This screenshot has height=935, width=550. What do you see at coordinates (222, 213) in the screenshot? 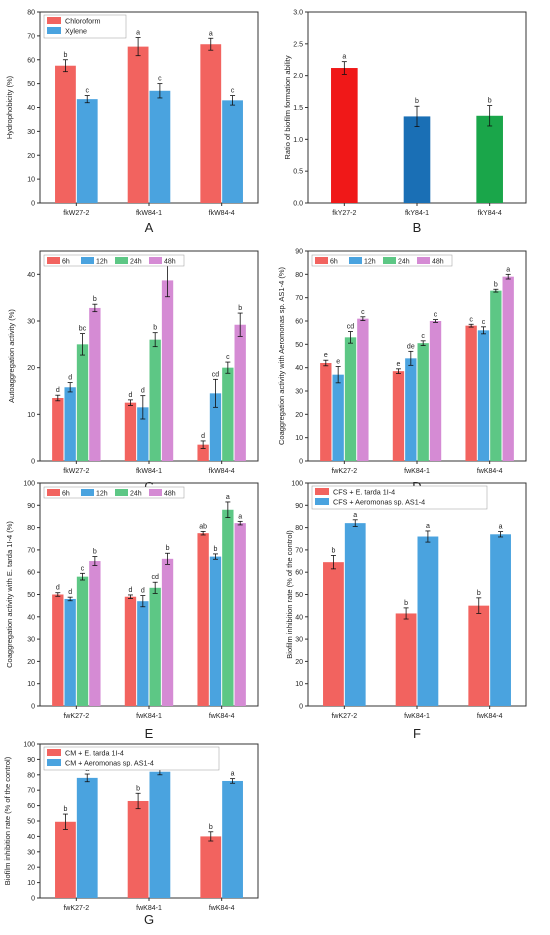
I see `x-tick-label: fkW84-4` at bounding box center [222, 213].